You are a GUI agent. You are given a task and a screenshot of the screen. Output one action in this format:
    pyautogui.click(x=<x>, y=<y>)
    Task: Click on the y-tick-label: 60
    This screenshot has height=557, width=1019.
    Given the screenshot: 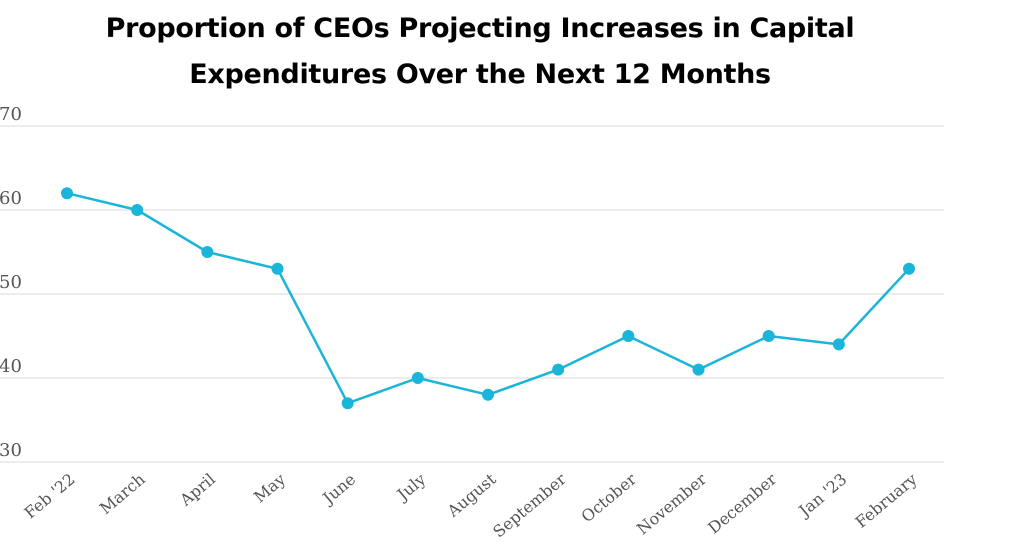 What is the action you would take?
    pyautogui.click(x=11, y=198)
    